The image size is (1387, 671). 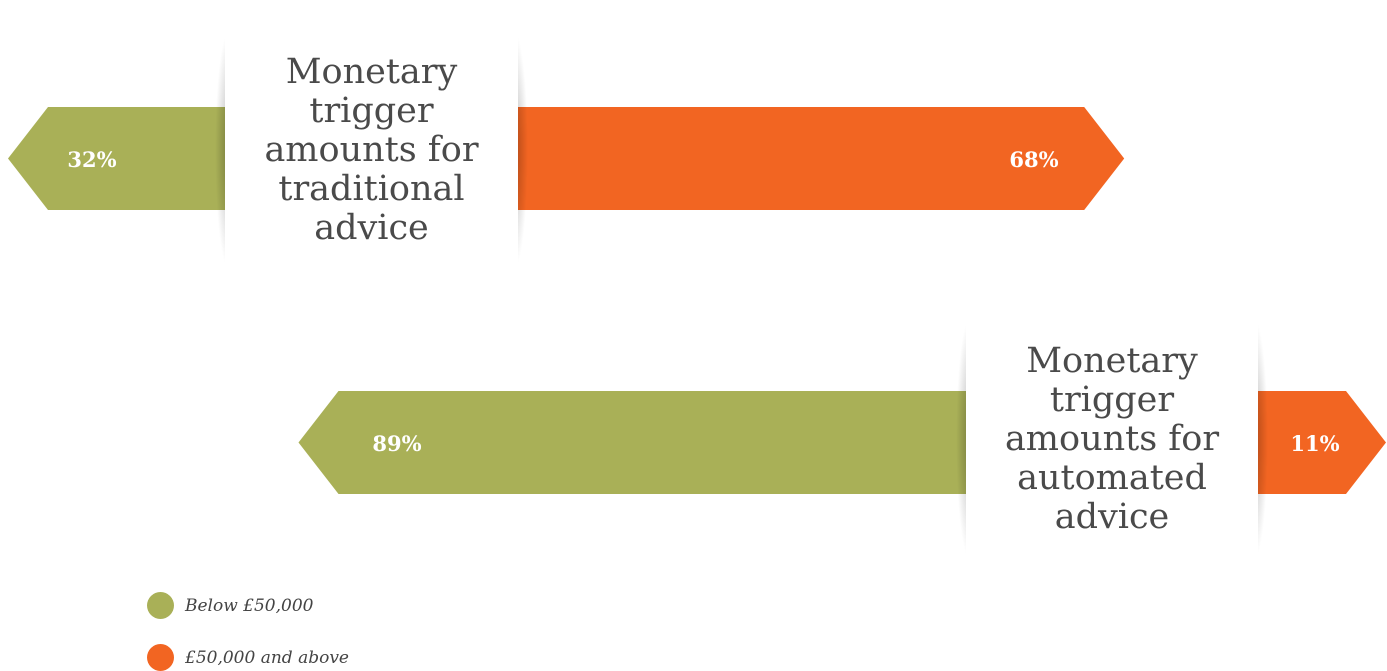 I want to click on legend-item-50k-and-above: £50,000 and above, so click(x=248, y=657).